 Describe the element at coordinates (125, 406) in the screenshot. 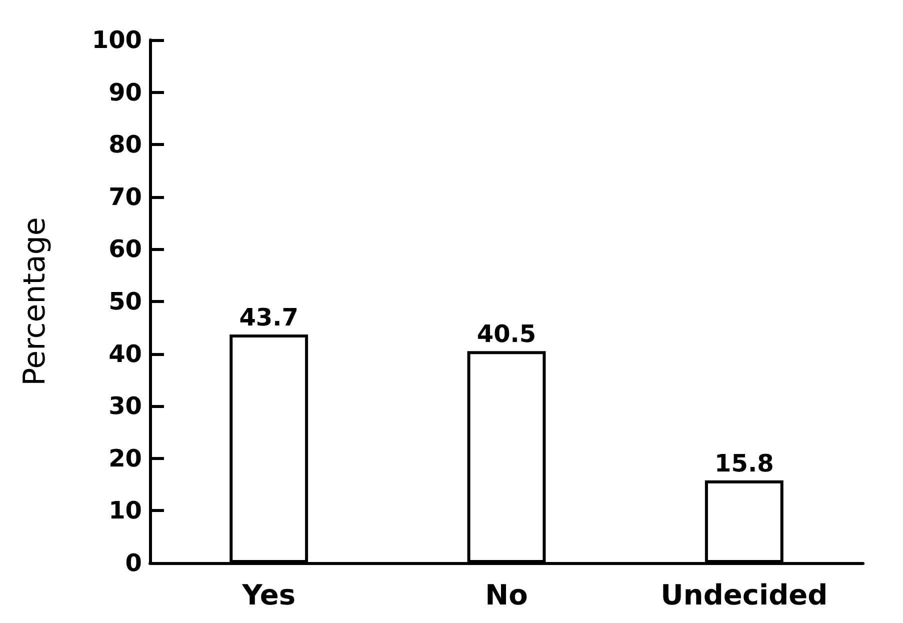

I see `y-tick-label: 30` at that location.